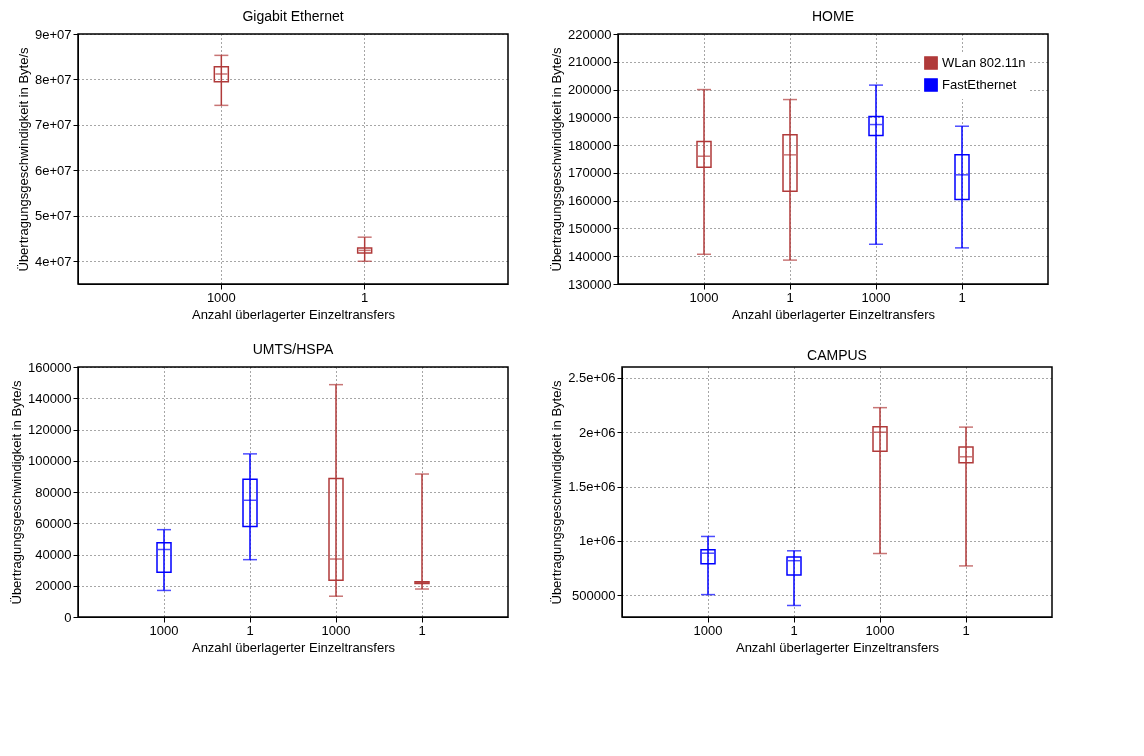 Image resolution: width=1144 pixels, height=756 pixels. Describe the element at coordinates (53, 79) in the screenshot. I see `y-tick-label: 8e+07` at that location.